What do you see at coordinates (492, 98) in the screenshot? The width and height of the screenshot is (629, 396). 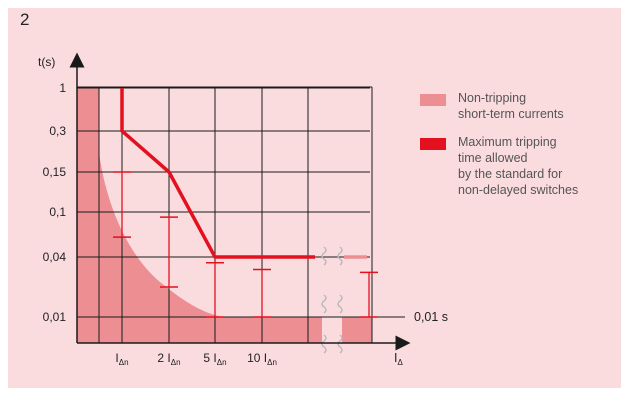 I see `legend-line: Non-tripping` at bounding box center [492, 98].